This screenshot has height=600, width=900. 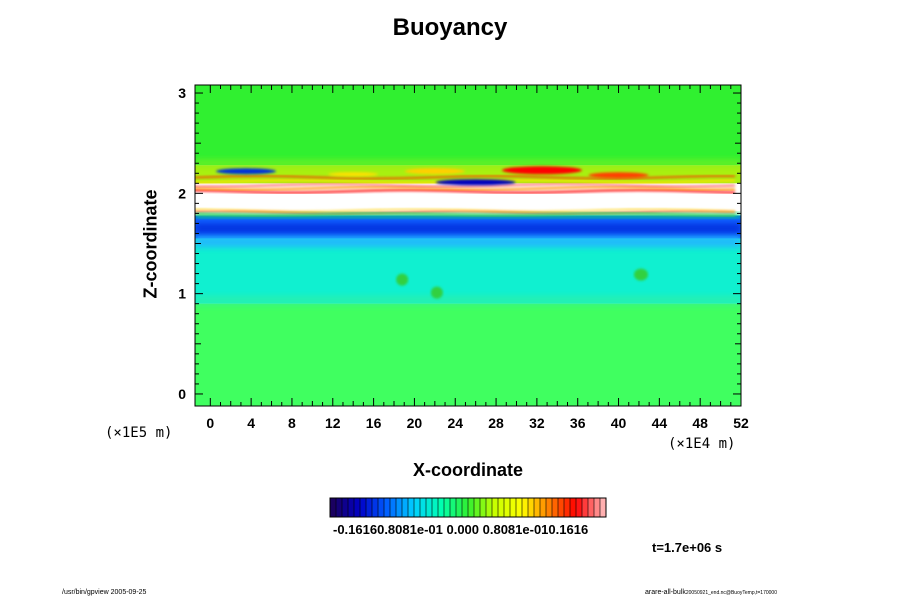 What do you see at coordinates (292, 423) in the screenshot?
I see `x-tick-label: 8` at bounding box center [292, 423].